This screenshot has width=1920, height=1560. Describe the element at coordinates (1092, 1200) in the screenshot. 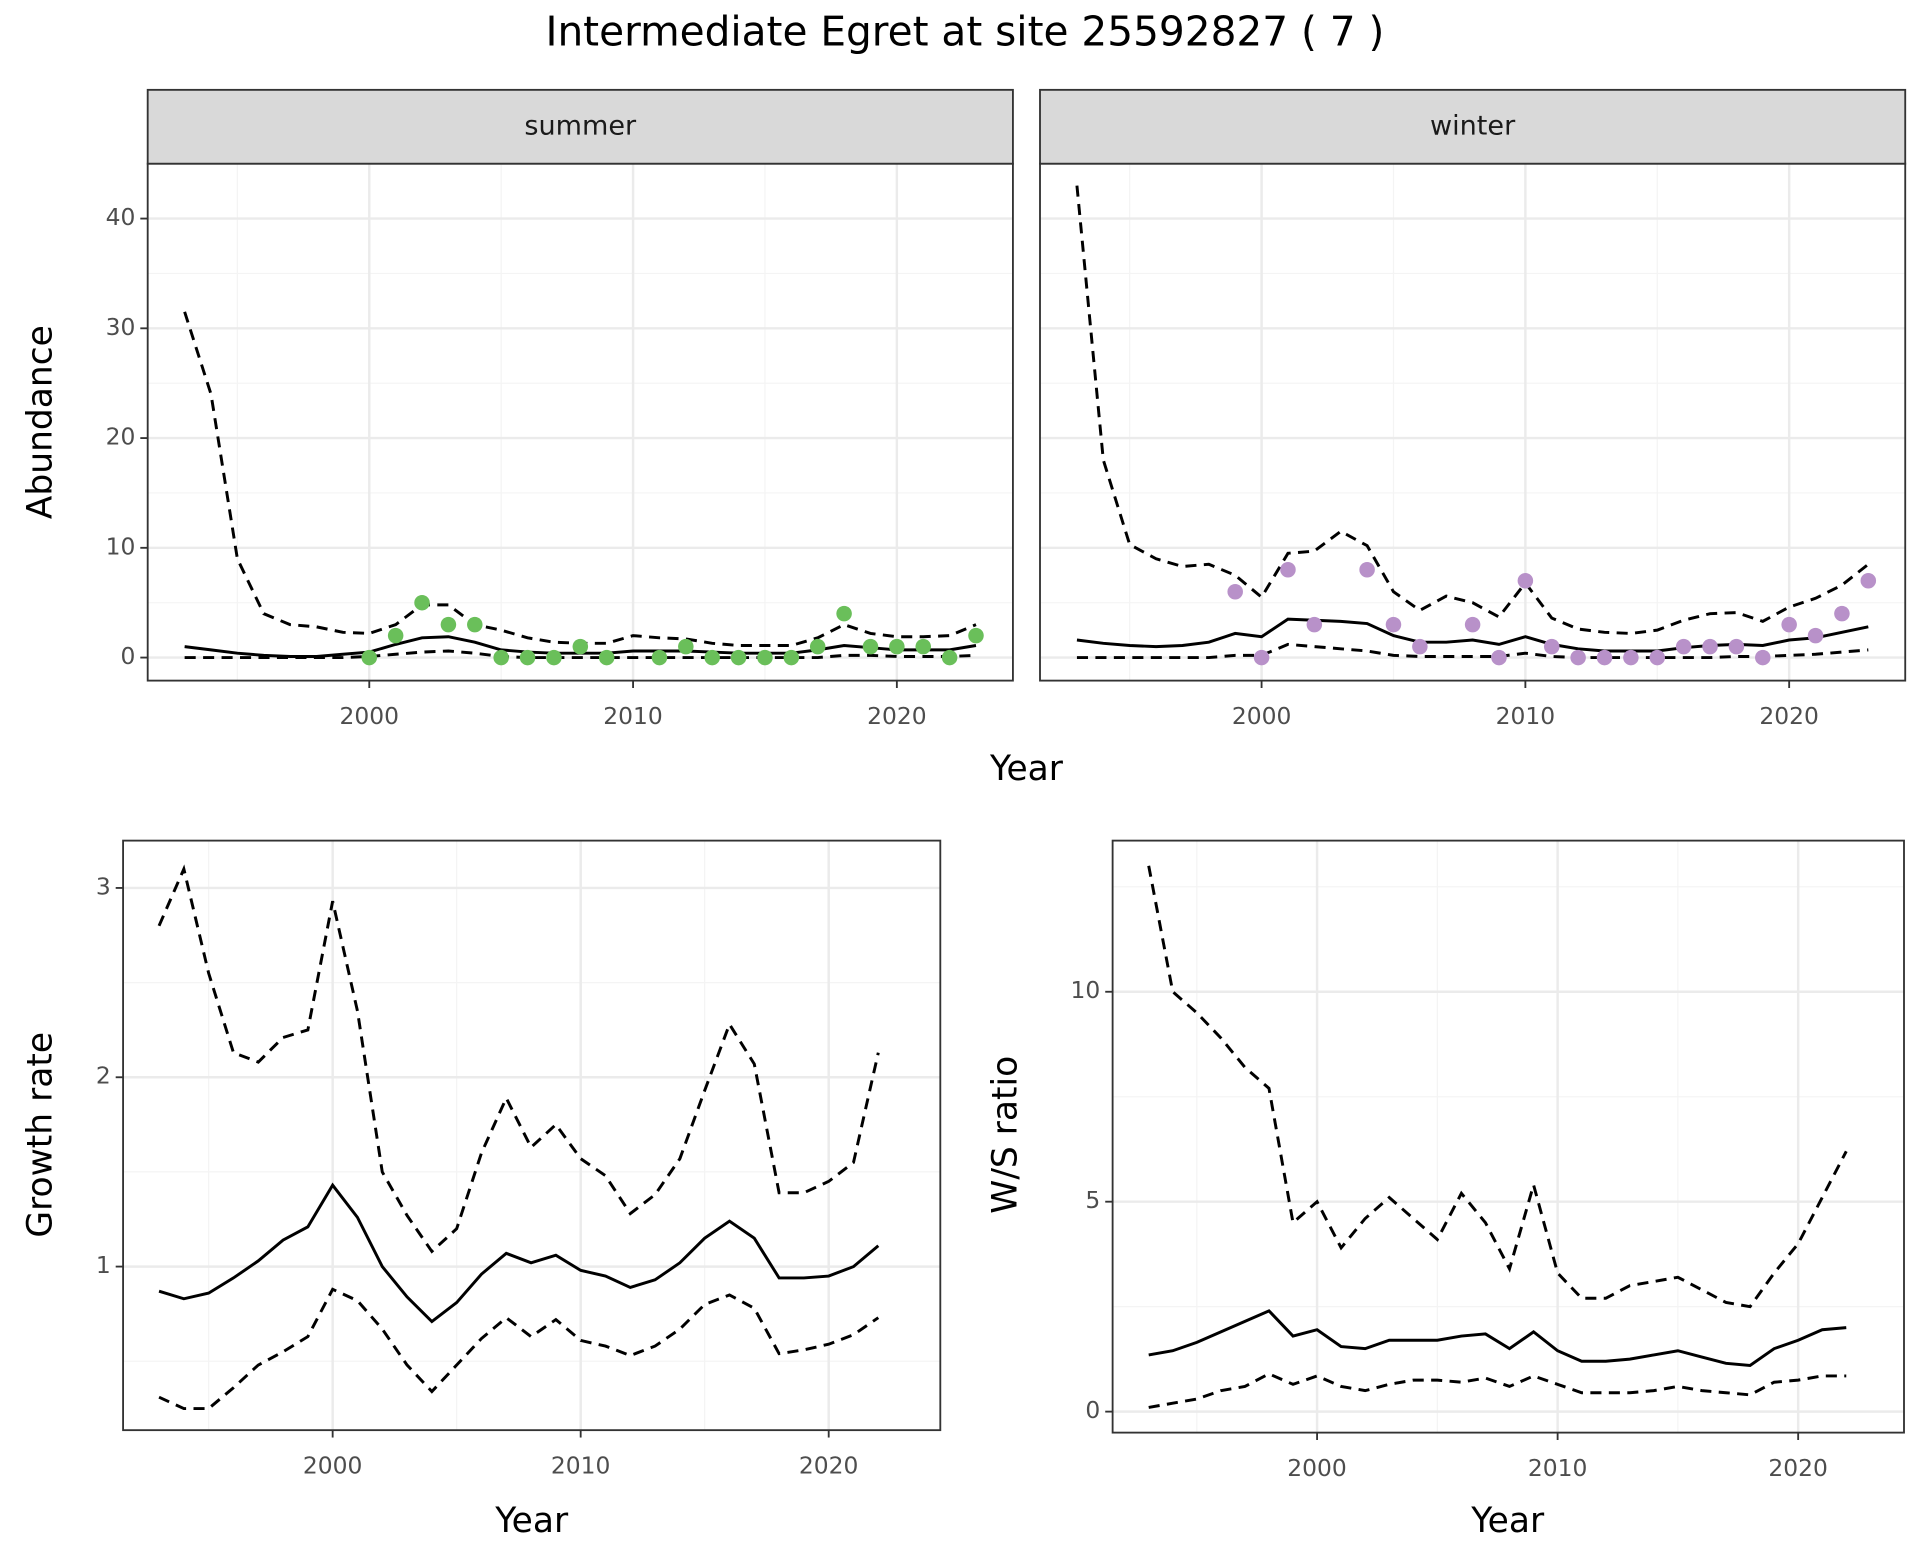

I see `y-tick-label: 5` at that location.